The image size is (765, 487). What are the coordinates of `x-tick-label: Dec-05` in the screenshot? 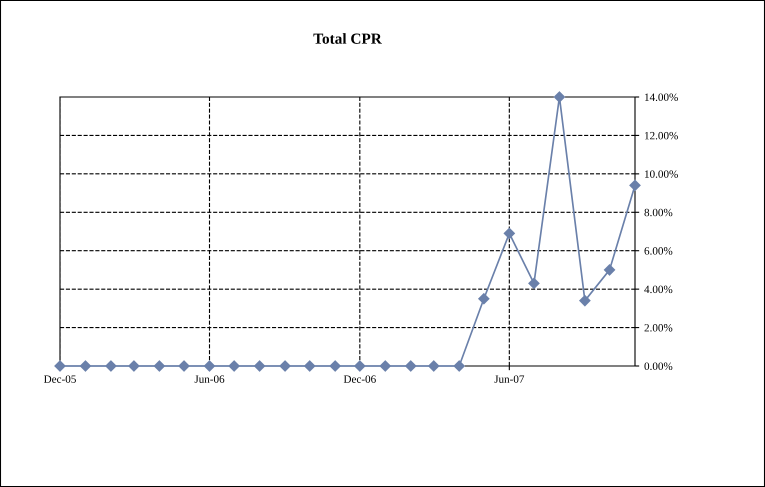 It's located at (60, 379).